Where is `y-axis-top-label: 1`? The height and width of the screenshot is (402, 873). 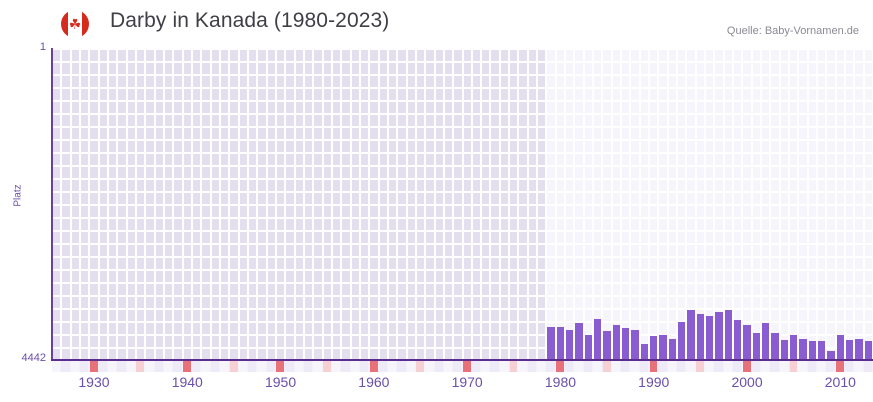
y-axis-top-label: 1 is located at coordinates (42, 47).